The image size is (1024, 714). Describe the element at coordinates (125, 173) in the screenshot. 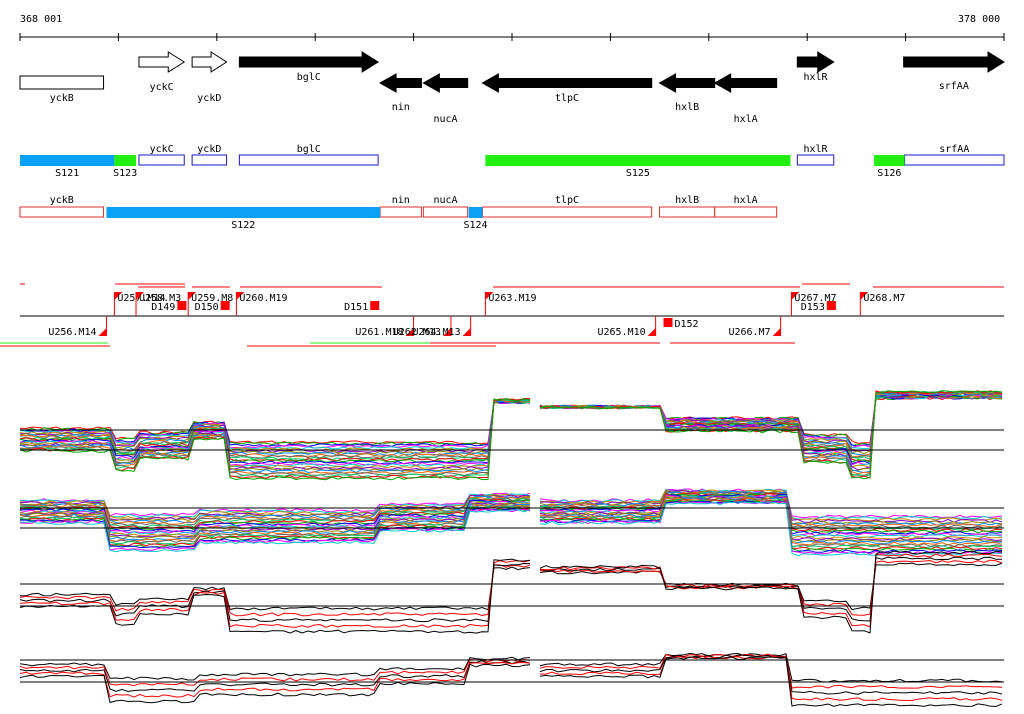

I see `segment-label-S123: S123` at that location.